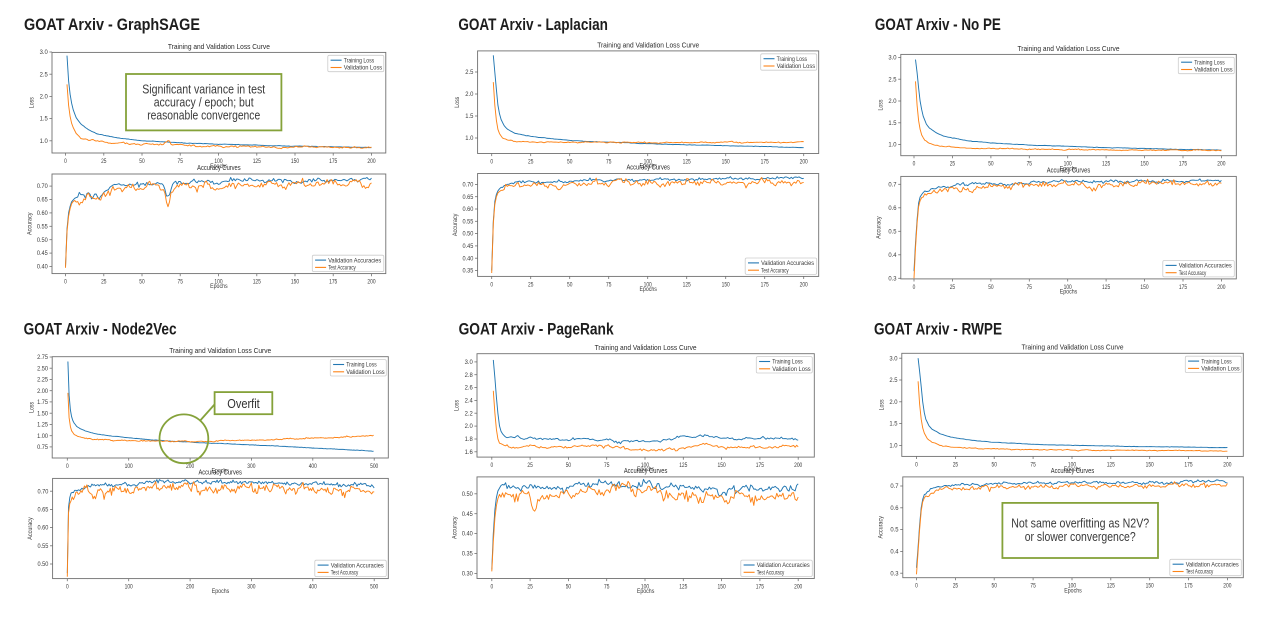 This screenshot has width=1280, height=623. I want to click on svg-text: 0.60, so click(468, 209).